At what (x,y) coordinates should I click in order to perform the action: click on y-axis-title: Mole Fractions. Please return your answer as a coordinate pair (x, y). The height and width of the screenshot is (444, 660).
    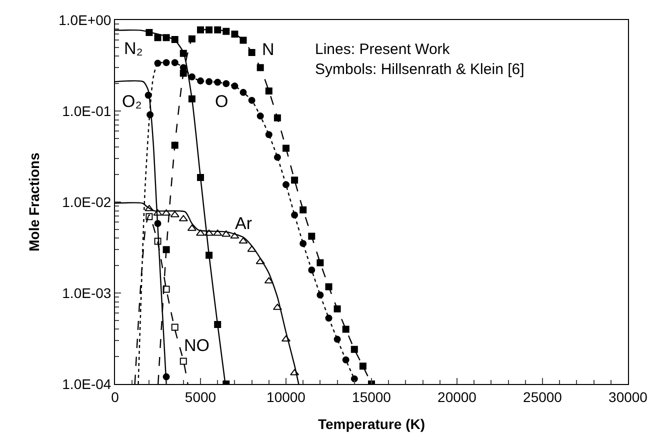
    Looking at the image, I should click on (34, 202).